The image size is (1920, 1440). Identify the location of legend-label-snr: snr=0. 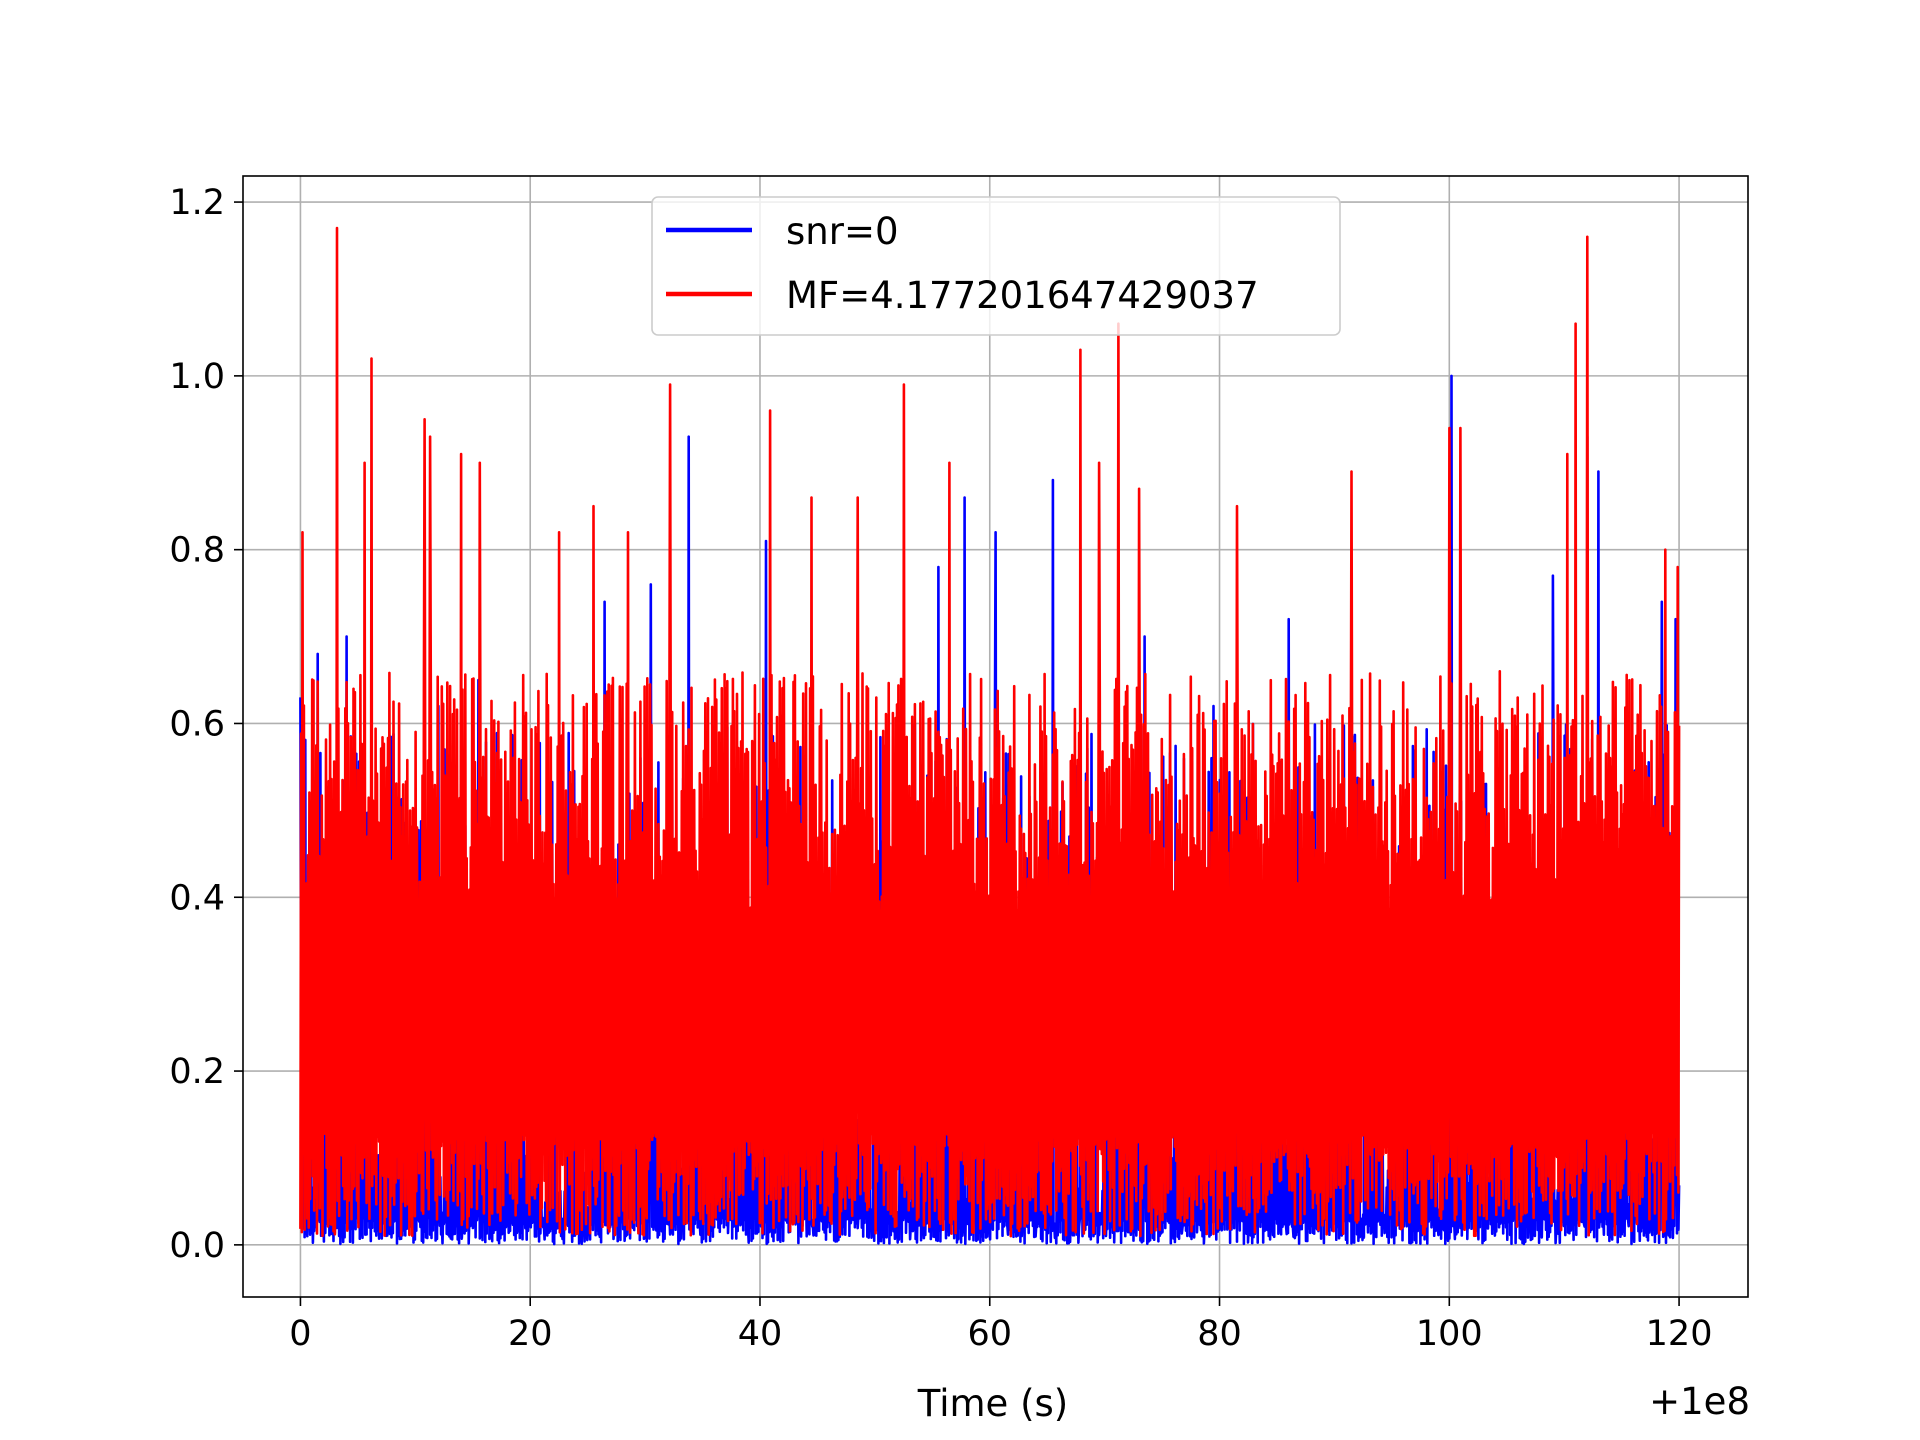
(842, 231).